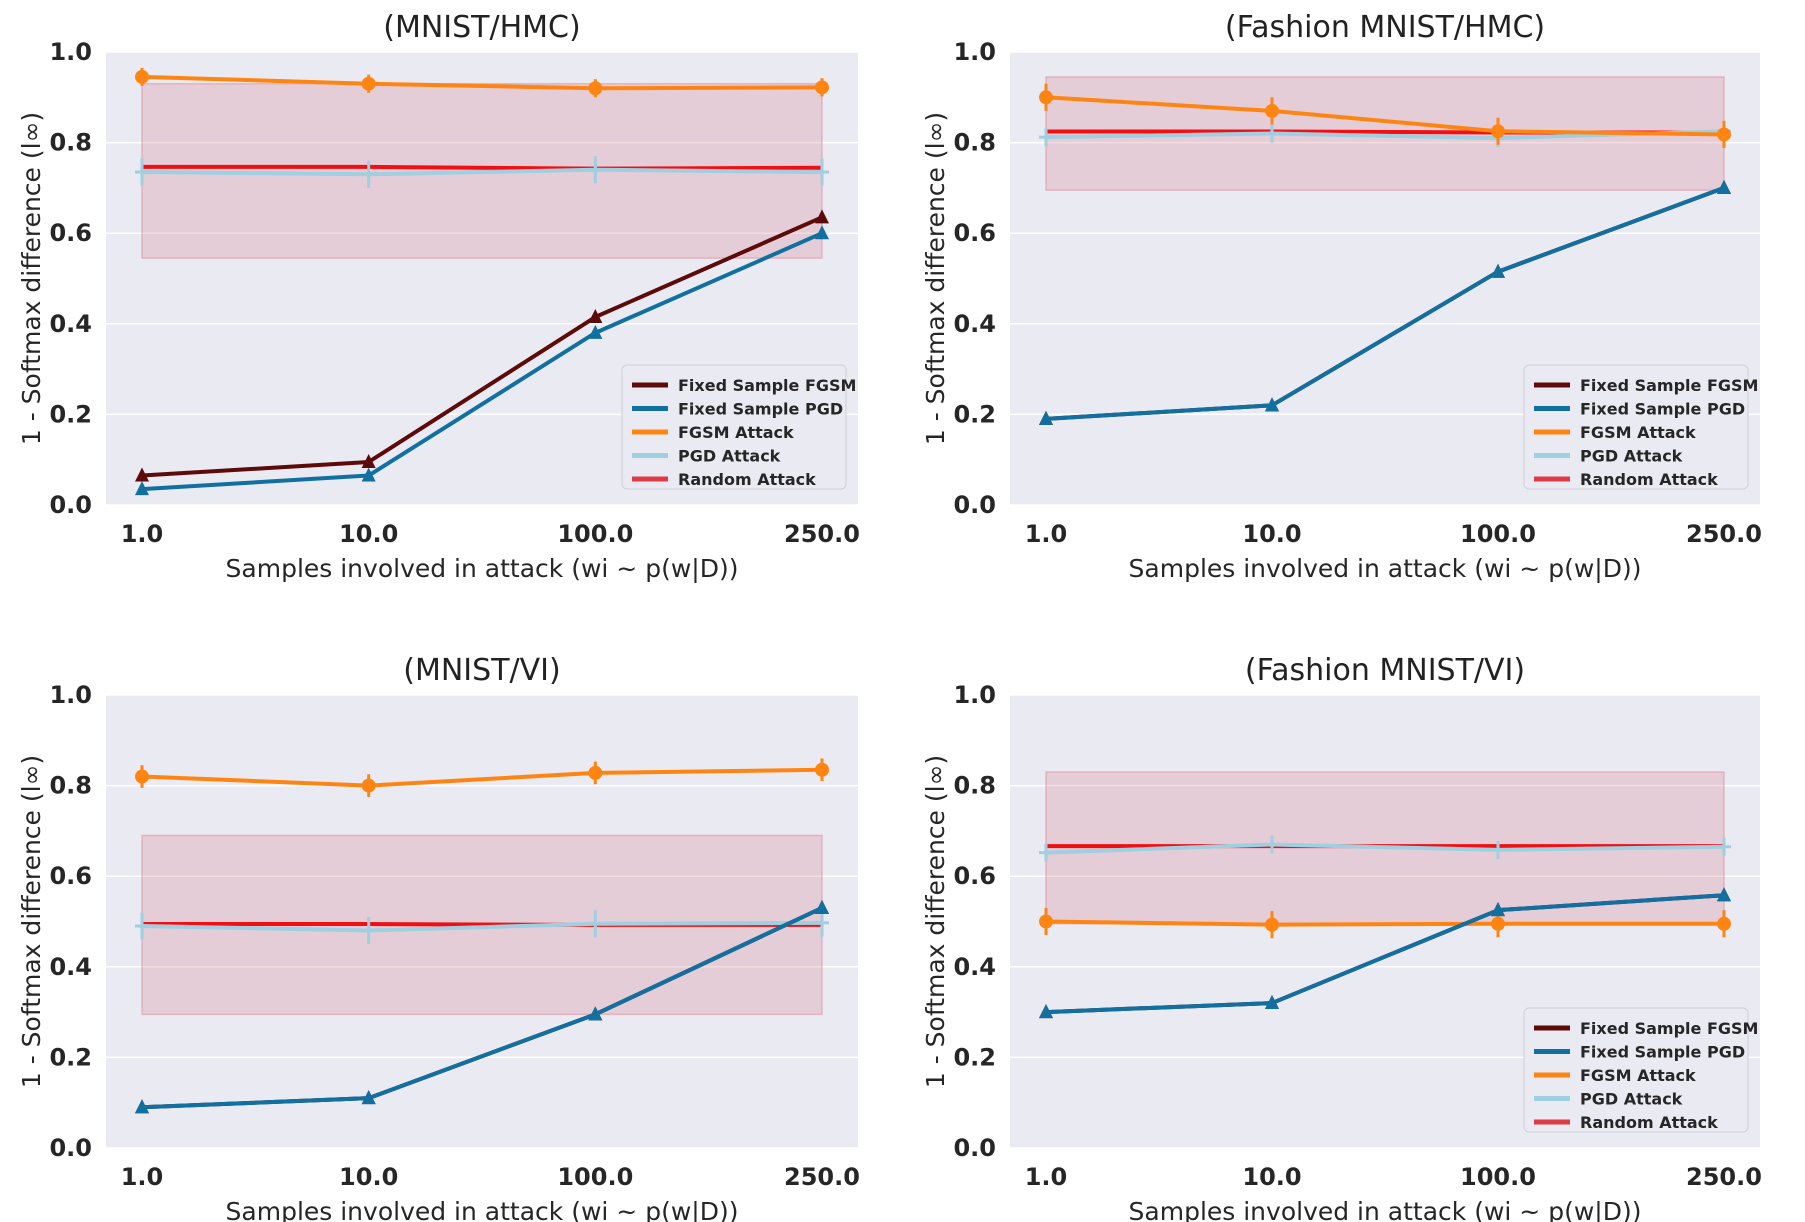 The image size is (1805, 1222). I want to click on panel-title: (MNIST/VI), so click(481, 670).